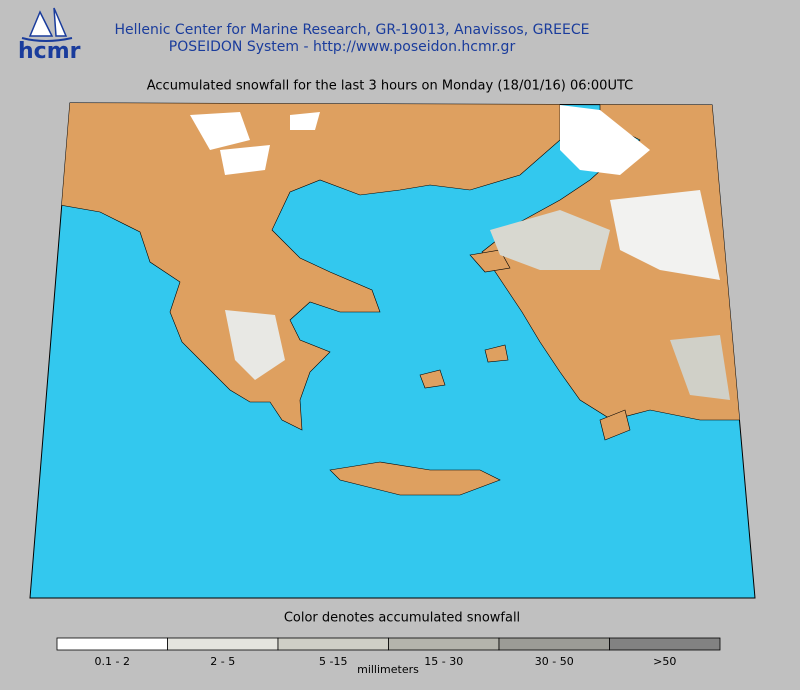  Describe the element at coordinates (554, 661) in the screenshot. I see `legend-label: 30 - 50` at that location.